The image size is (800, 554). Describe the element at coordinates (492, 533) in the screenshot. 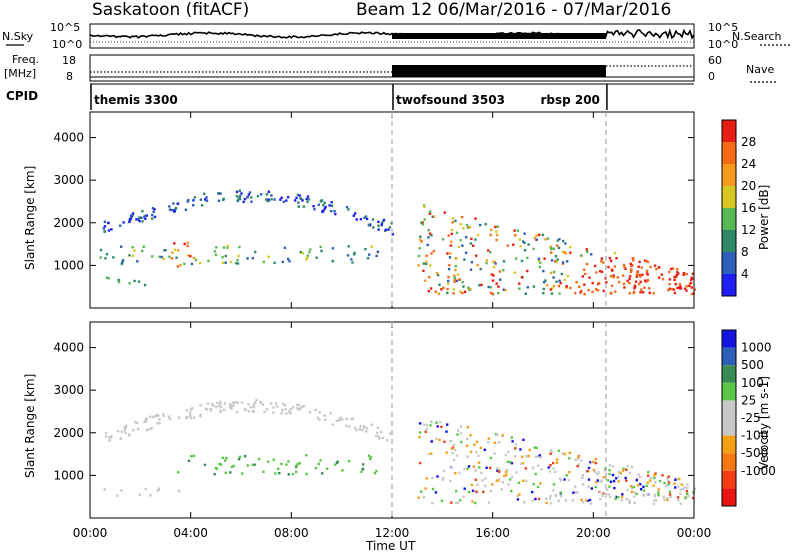

I see `x-tick-label: 16:00` at that location.